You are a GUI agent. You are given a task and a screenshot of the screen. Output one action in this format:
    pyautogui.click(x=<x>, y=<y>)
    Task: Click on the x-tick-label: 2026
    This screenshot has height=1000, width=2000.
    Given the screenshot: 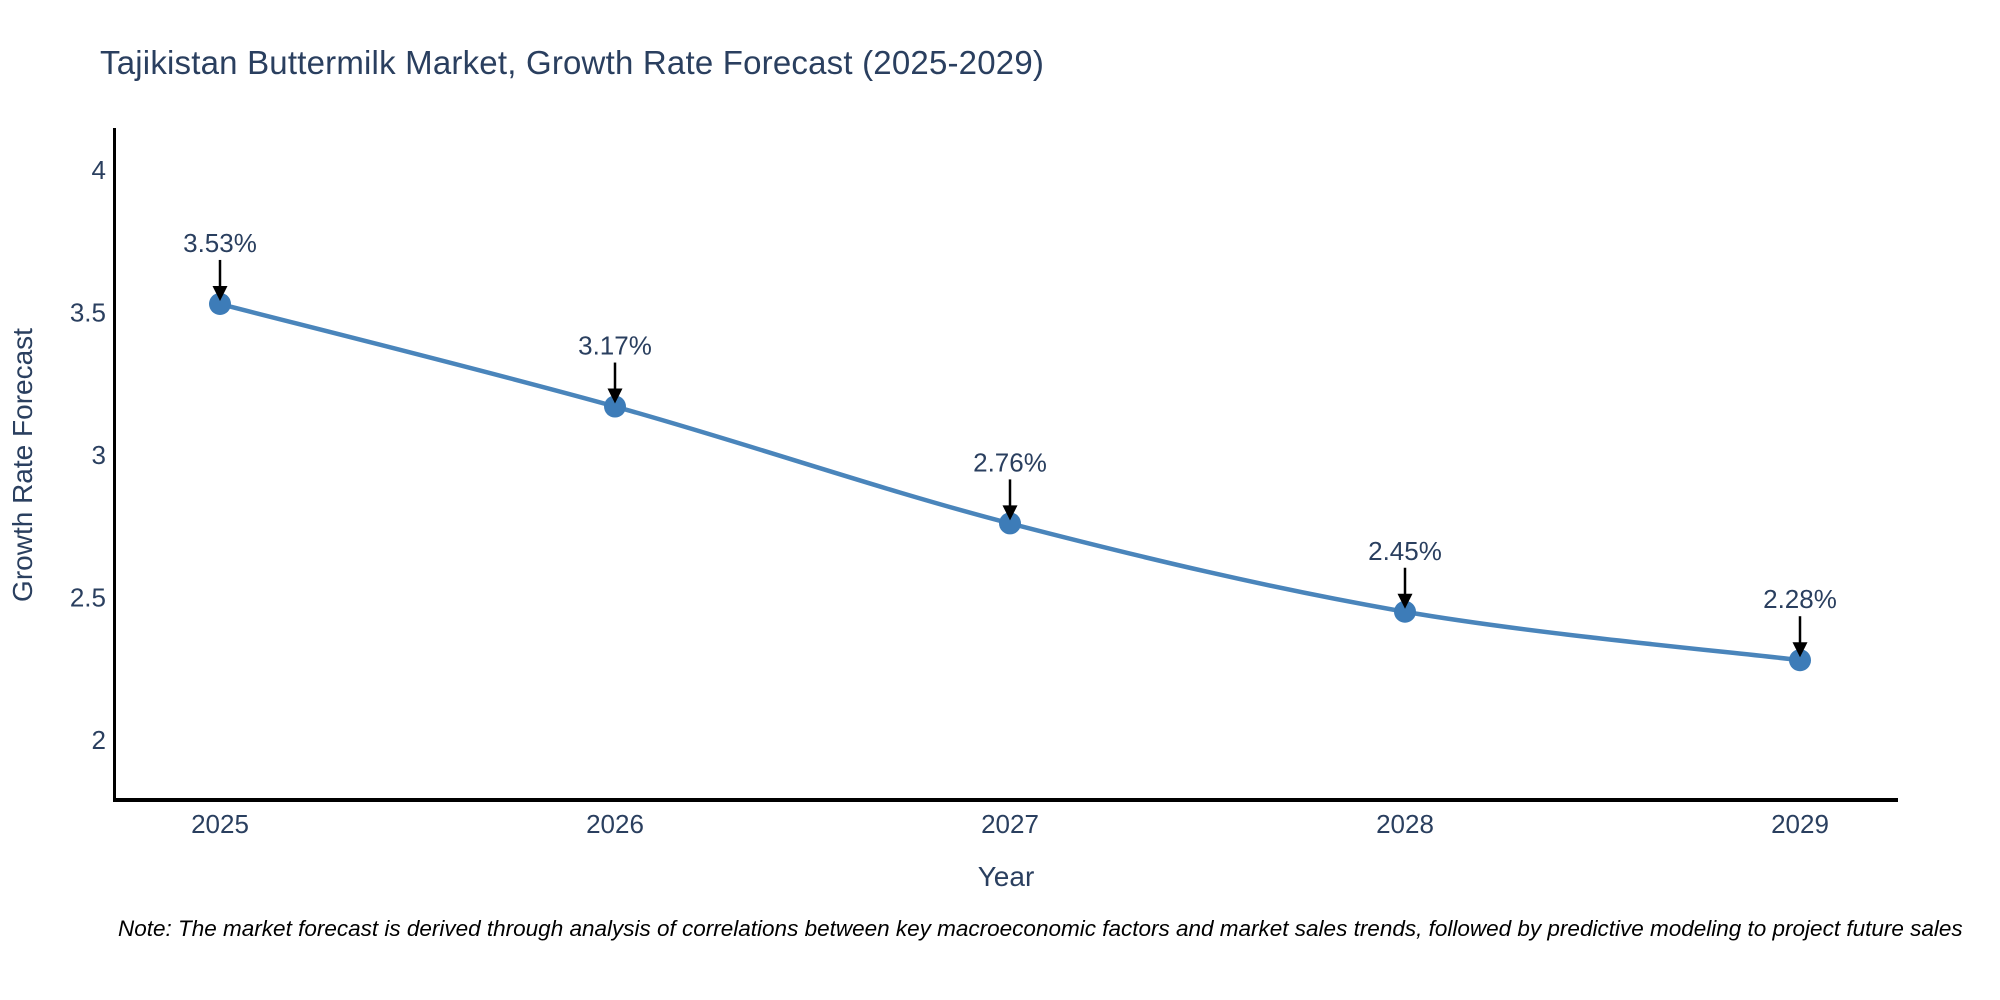 What is the action you would take?
    pyautogui.click(x=615, y=824)
    